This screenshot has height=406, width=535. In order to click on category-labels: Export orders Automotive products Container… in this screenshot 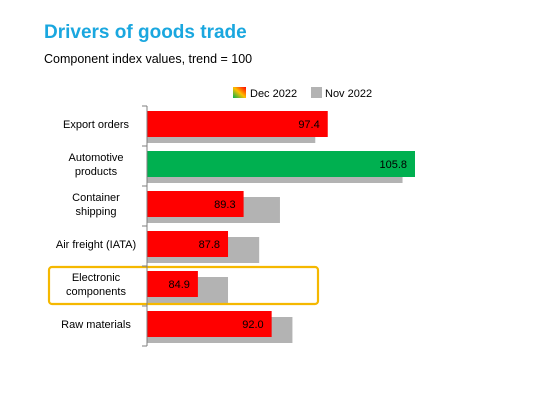, I will do `click(96, 225)`.